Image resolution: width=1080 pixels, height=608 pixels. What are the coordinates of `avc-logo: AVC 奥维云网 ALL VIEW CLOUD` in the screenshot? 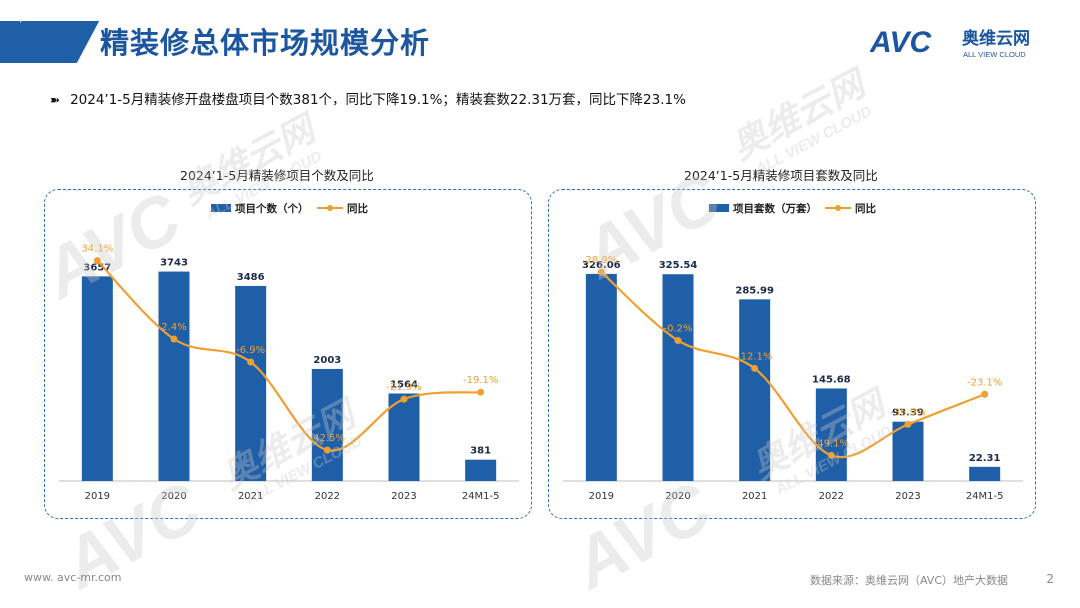 It's located at (950, 42).